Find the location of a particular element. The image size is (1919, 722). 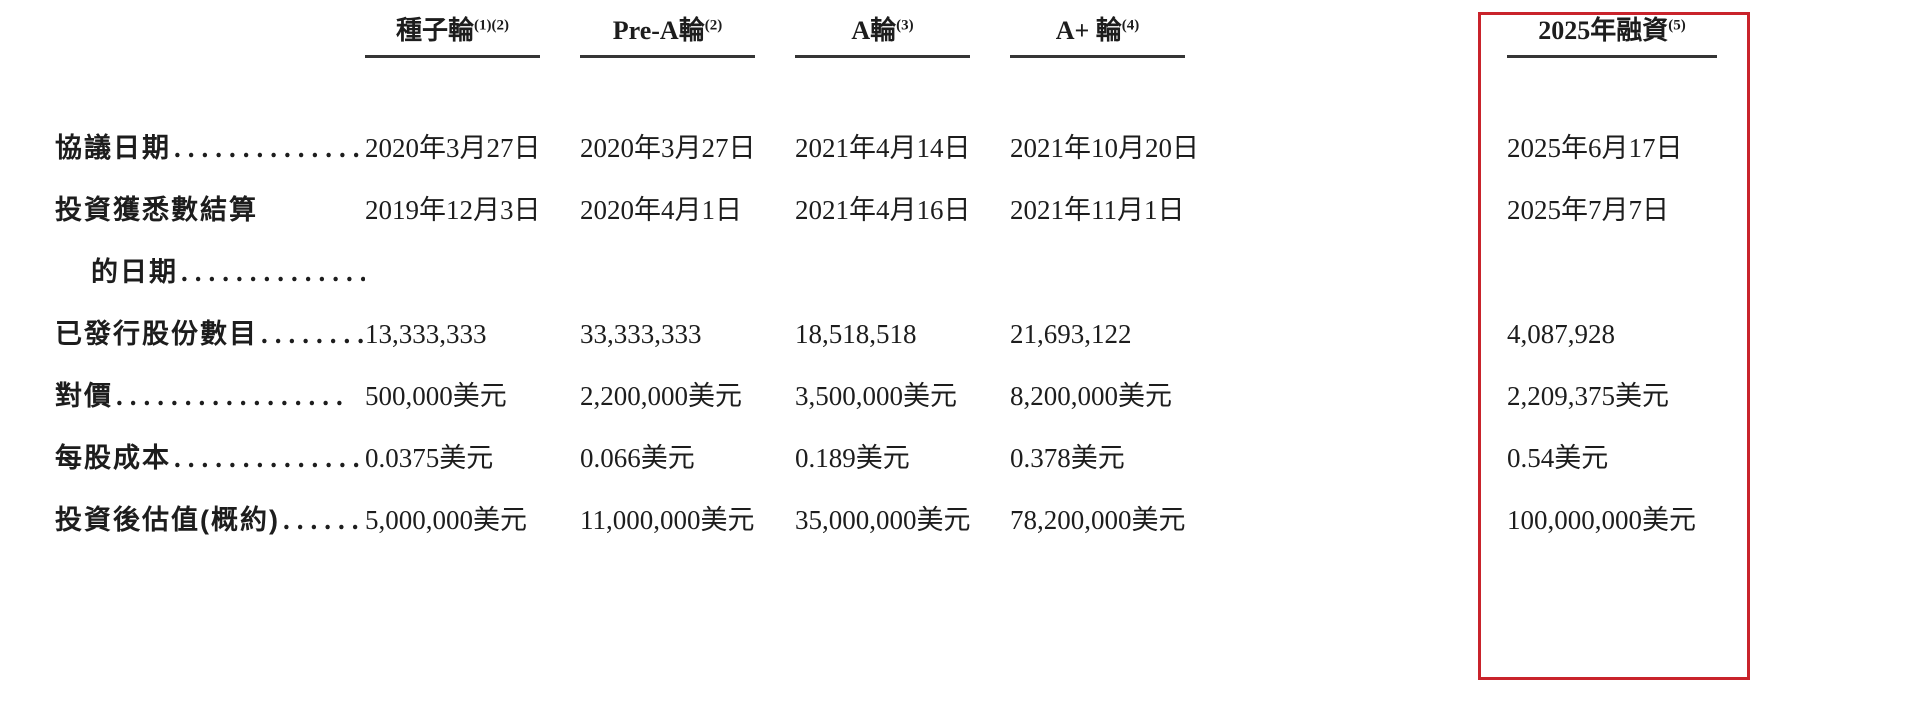

row-label: 投資獲悉數結算 is located at coordinates (210, 210).